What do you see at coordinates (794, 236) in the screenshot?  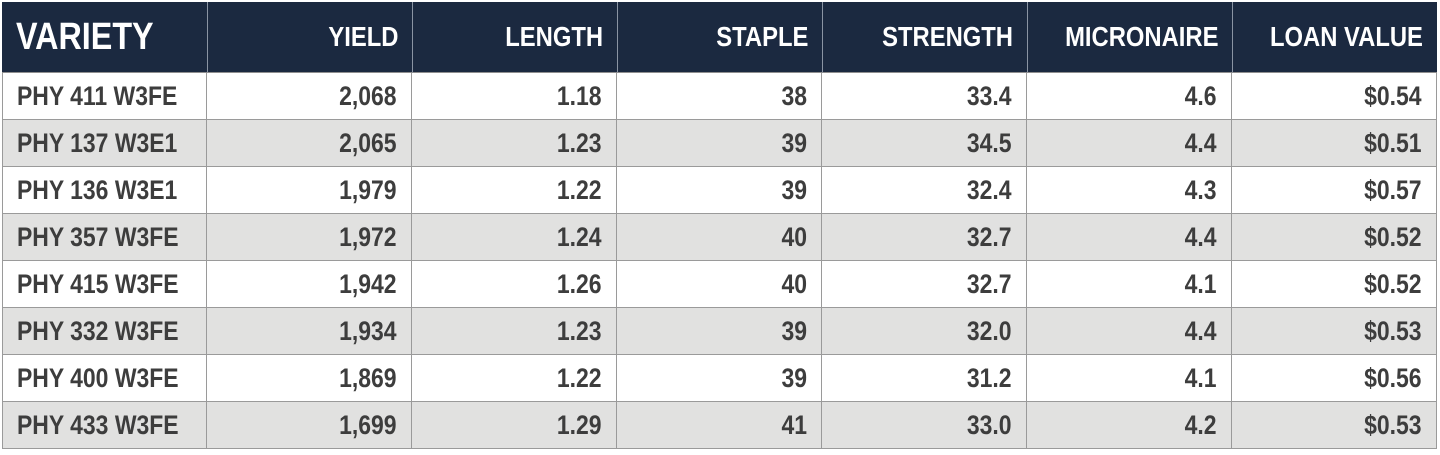 I see `cell-text: 40` at bounding box center [794, 236].